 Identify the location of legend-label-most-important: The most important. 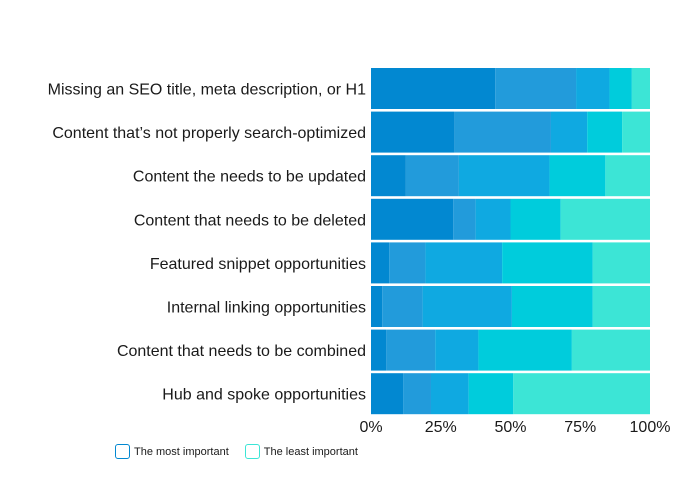
(181, 451).